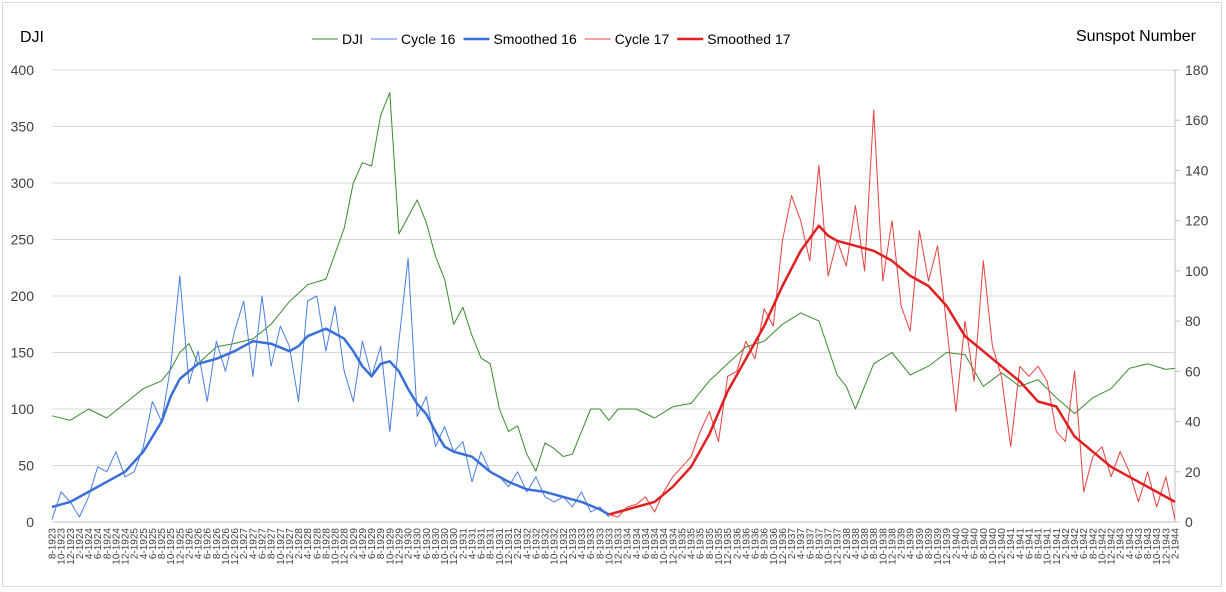 This screenshot has height=592, width=1226. I want to click on x-tick-label: 2-1927, so click(244, 544).